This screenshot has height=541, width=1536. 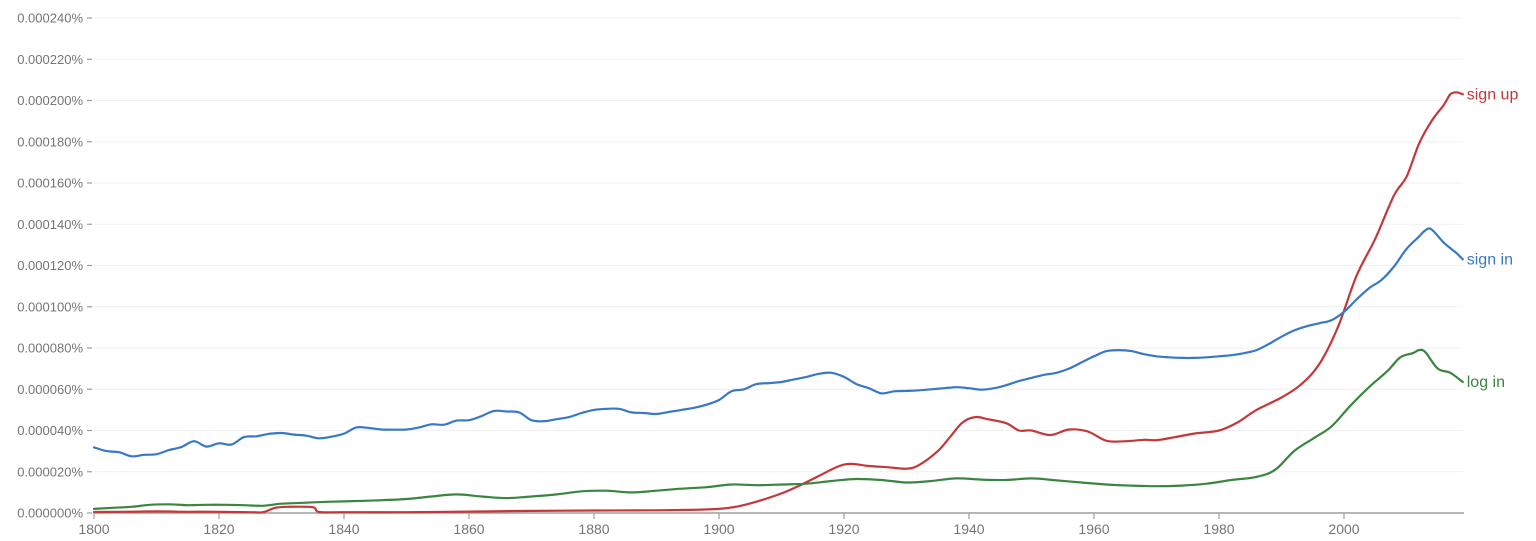 What do you see at coordinates (593, 529) in the screenshot?
I see `x-tick-label: 1880` at bounding box center [593, 529].